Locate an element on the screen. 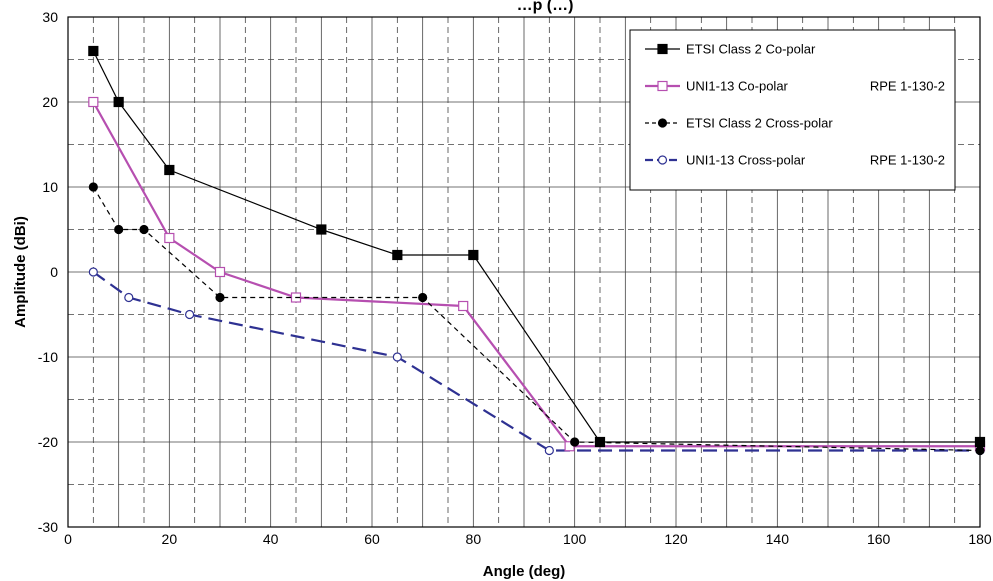 This screenshot has height=581, width=993. x-tick-label: 160 is located at coordinates (879, 539).